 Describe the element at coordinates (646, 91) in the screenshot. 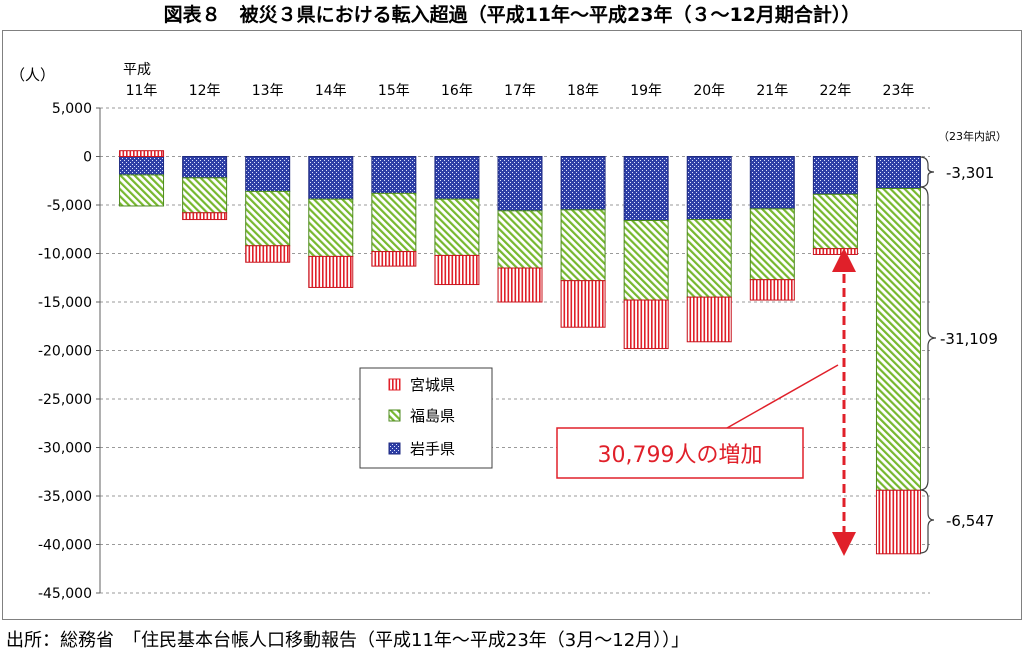

I see `x-tick-label: 19年` at that location.